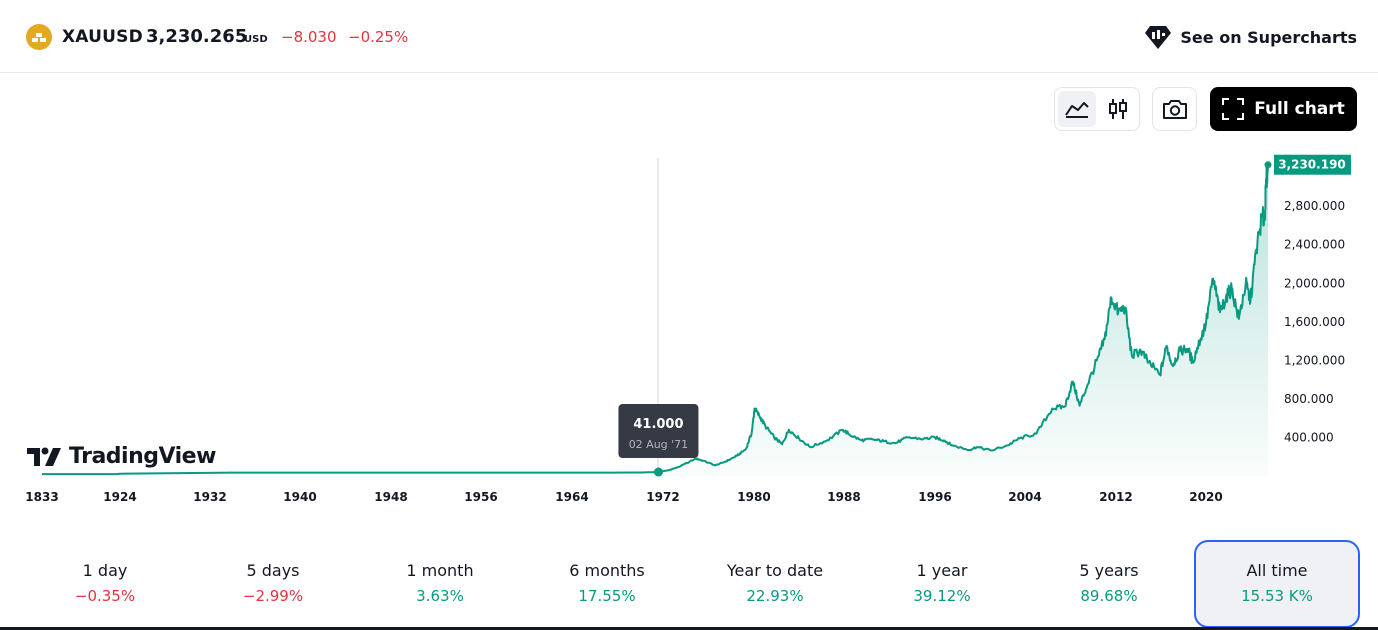 The width and height of the screenshot is (1378, 630). I want to click on area-chart-icon, so click(1077, 110).